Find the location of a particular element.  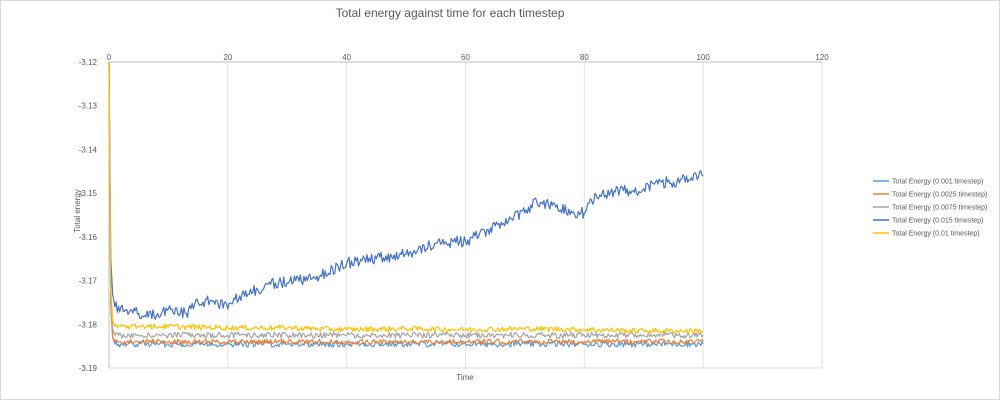

legend-label: Total Energy (0.0075 timestep) is located at coordinates (939, 208).